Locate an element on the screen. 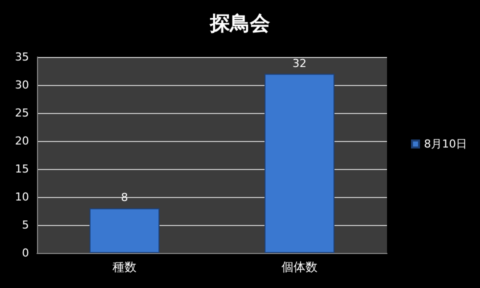  y-tick-label: 15 is located at coordinates (22, 169).